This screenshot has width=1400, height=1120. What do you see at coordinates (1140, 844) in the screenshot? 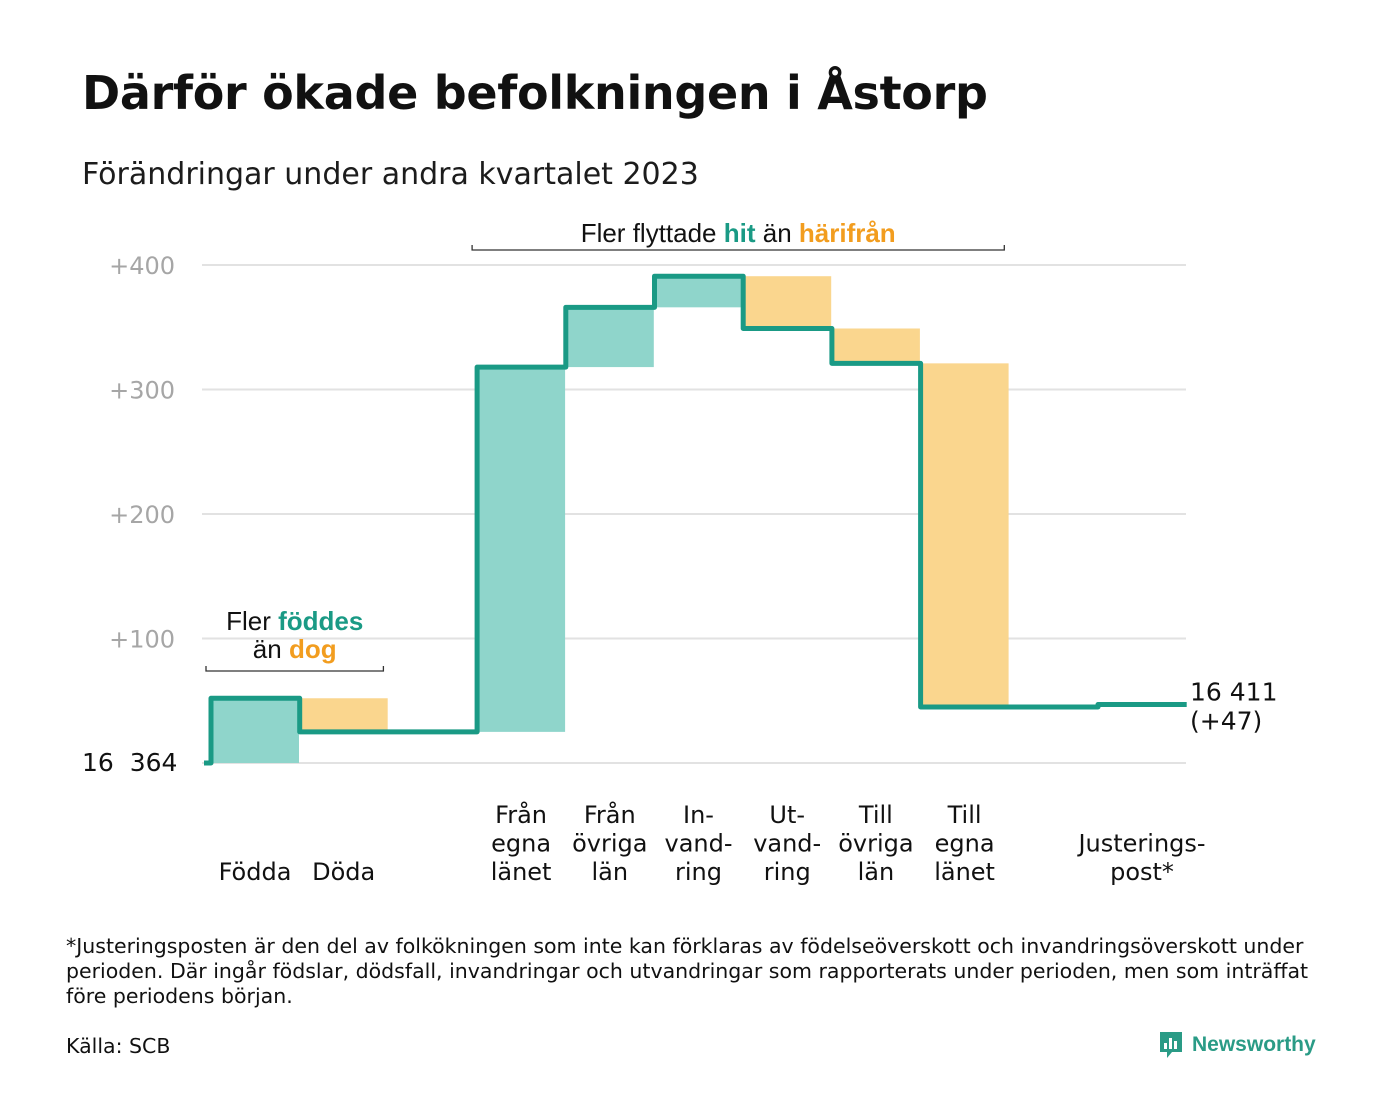
I see `category-label: Justerings-` at bounding box center [1140, 844].